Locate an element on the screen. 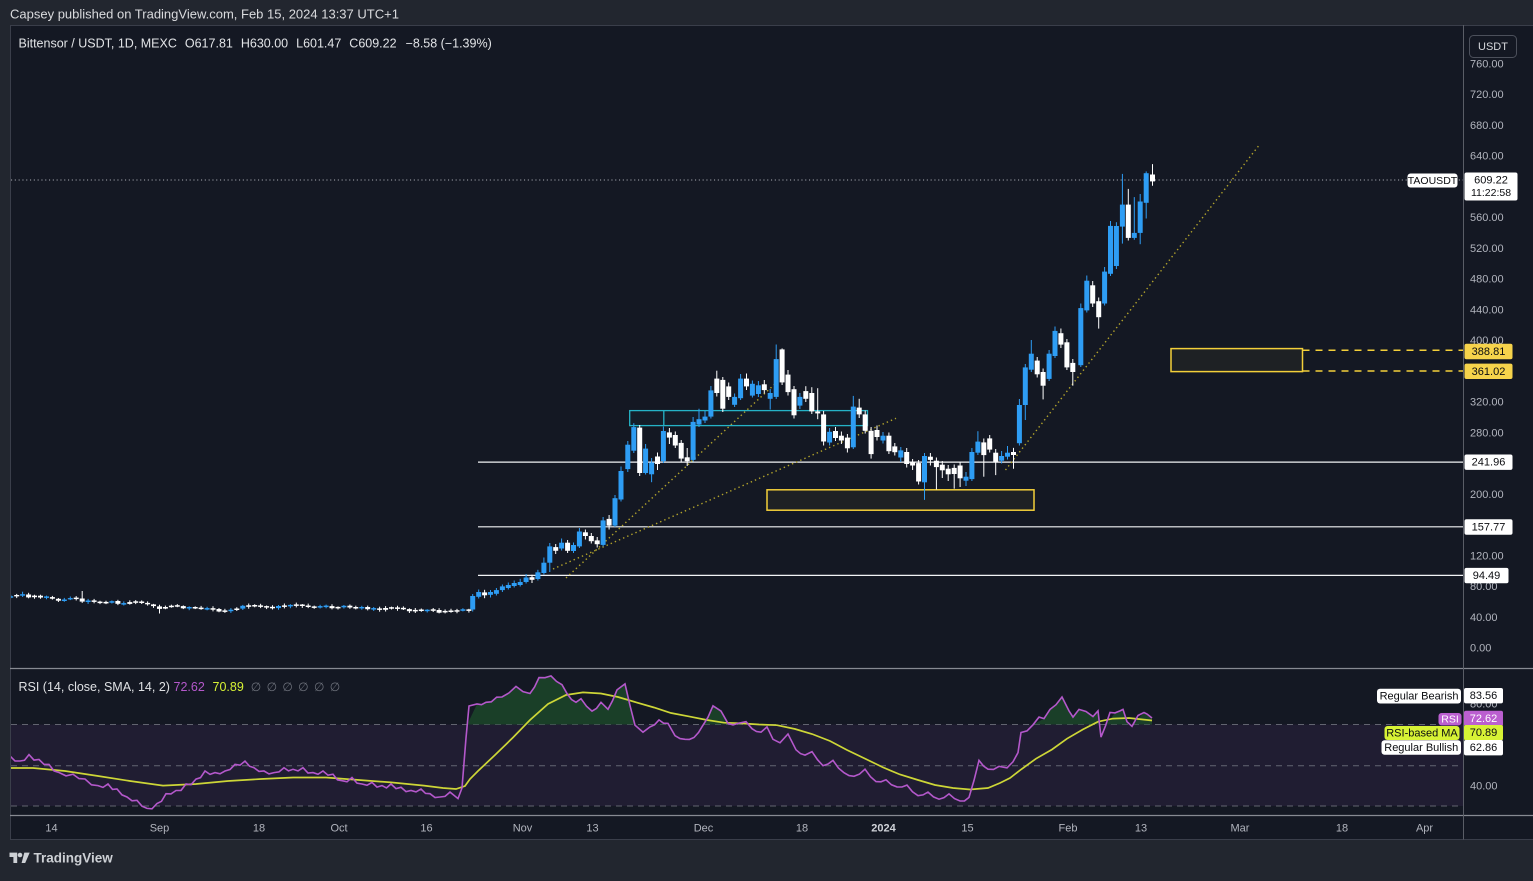 The width and height of the screenshot is (1533, 881). svg-text: 560.00 is located at coordinates (1487, 218).